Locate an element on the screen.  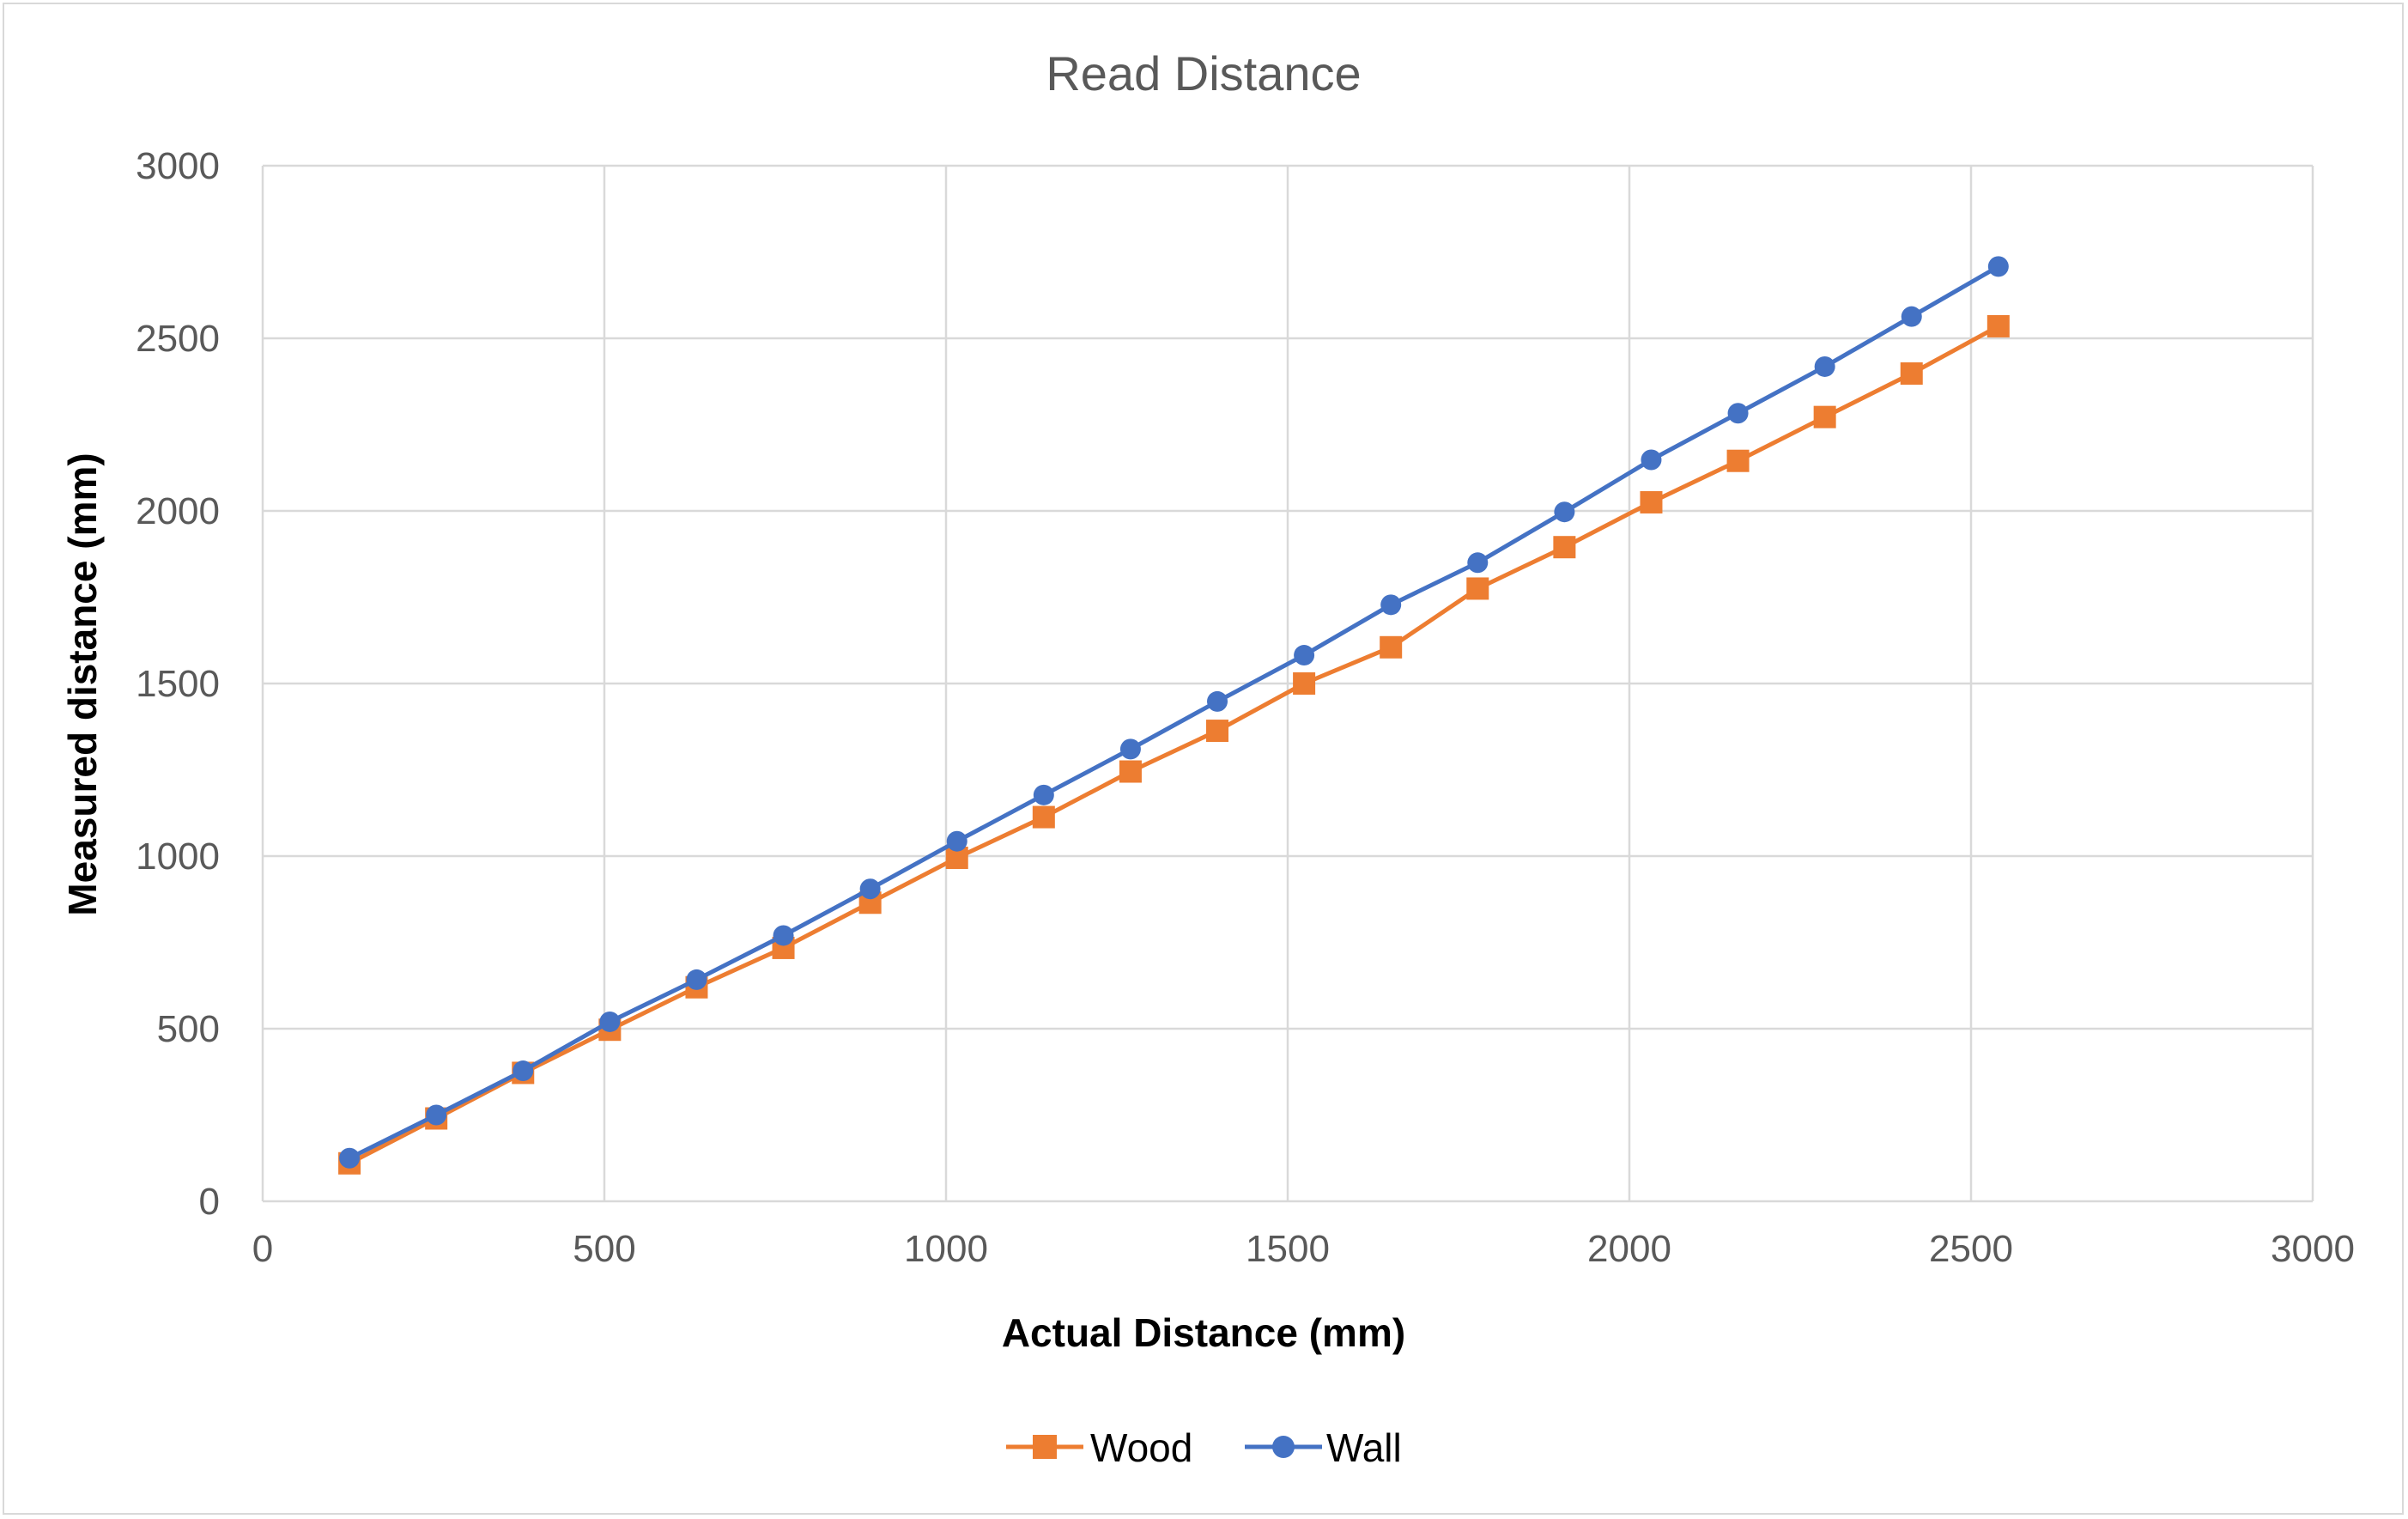
x-axis-ticks: 0 500 1000 1500 2000 2500 3000 is located at coordinates (1303, 1249).